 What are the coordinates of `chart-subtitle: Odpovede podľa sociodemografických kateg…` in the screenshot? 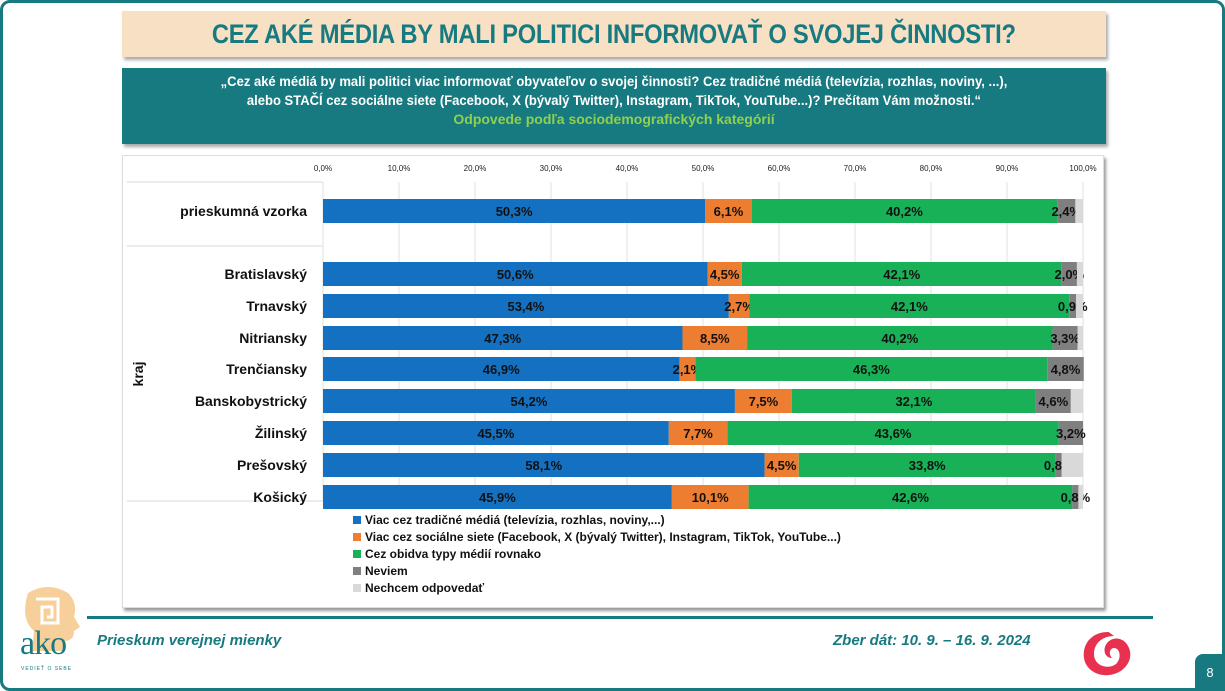 It's located at (614, 119).